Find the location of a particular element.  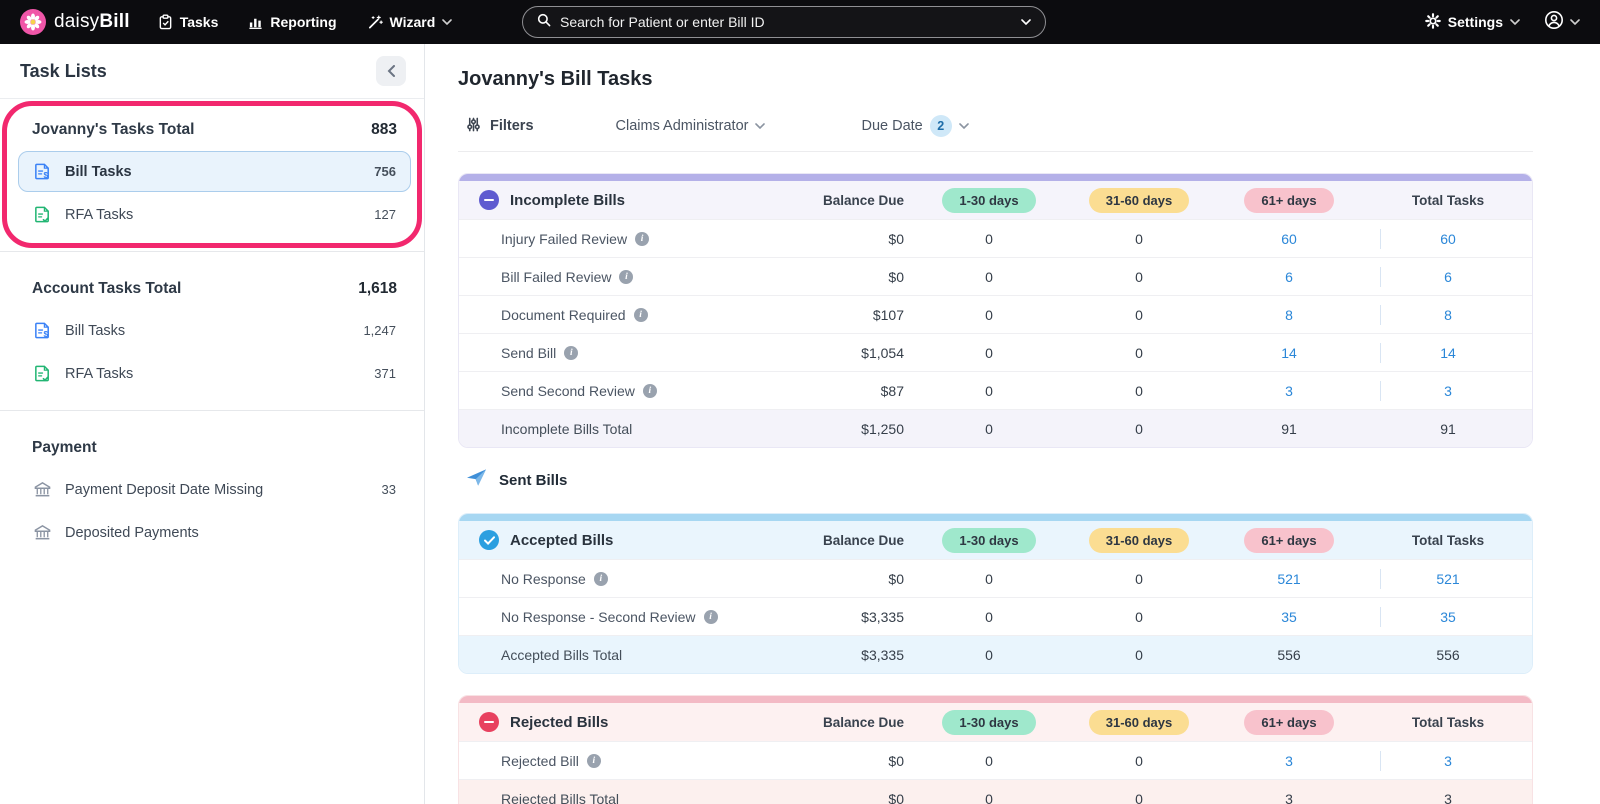

account-menu is located at coordinates (1562, 22).